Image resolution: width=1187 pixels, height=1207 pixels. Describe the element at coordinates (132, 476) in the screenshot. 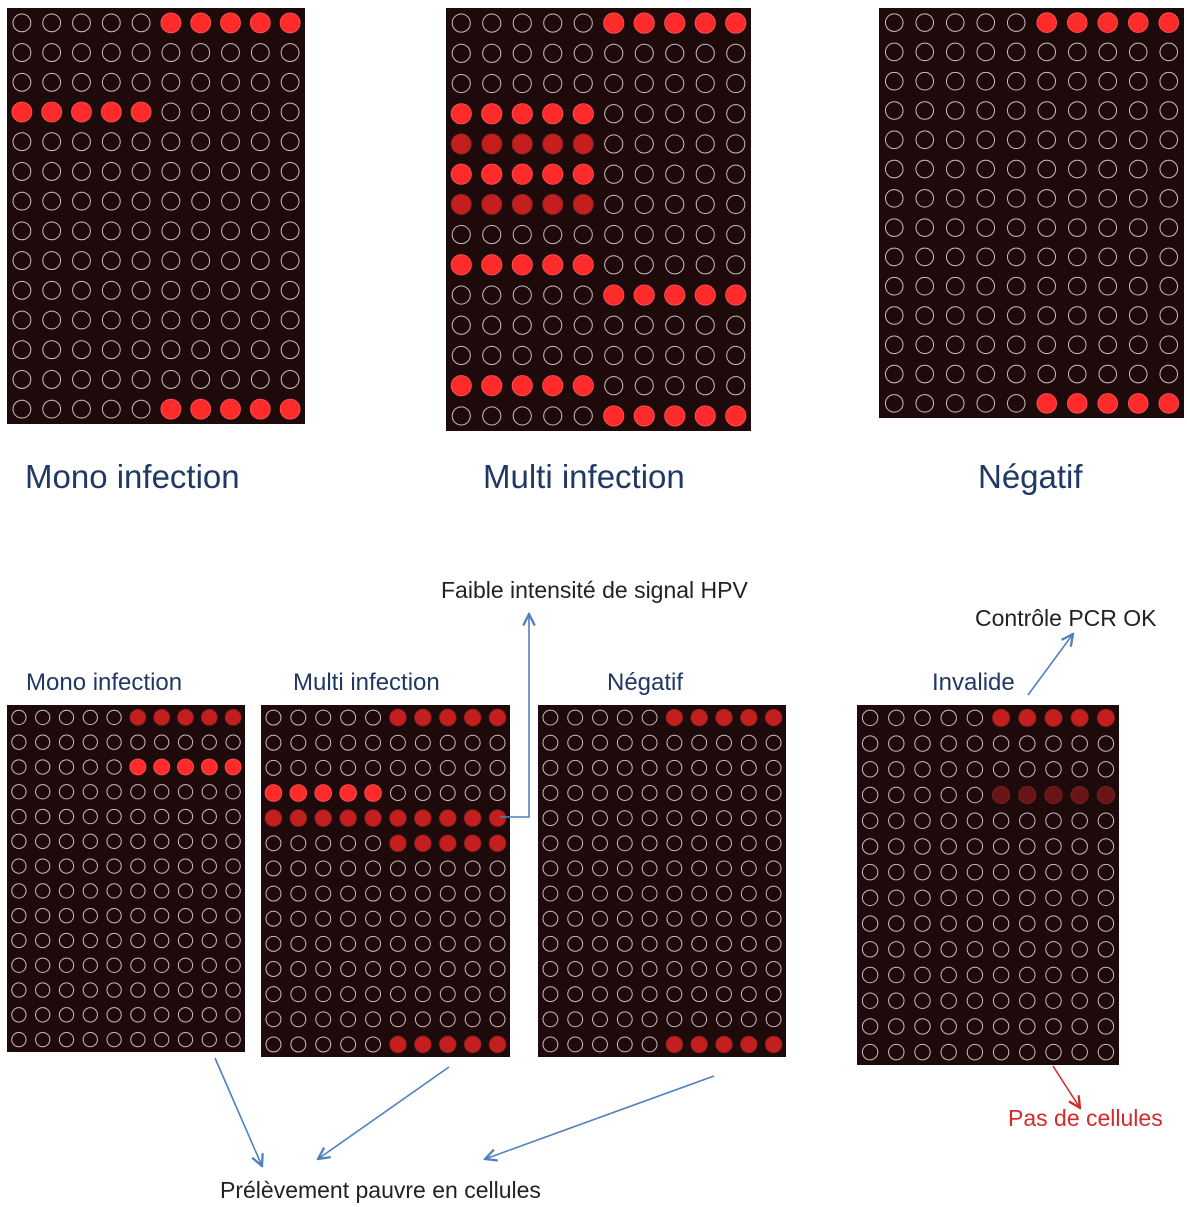

I see `top-mono-caption: Mono infection` at that location.